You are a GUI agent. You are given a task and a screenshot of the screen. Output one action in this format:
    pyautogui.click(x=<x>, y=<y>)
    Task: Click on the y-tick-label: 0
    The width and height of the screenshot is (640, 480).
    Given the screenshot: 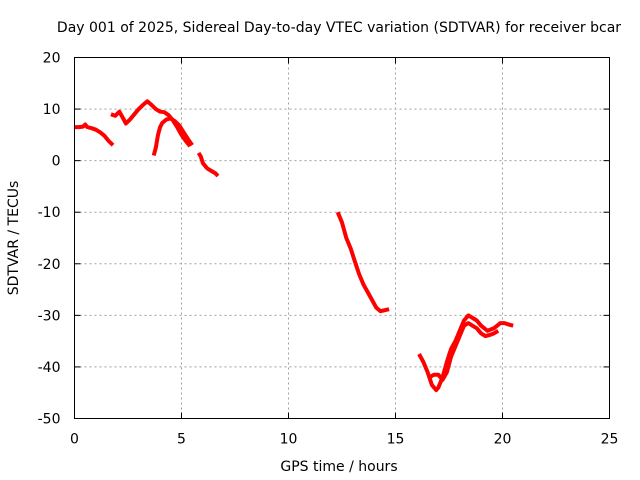 What is the action you would take?
    pyautogui.click(x=56, y=162)
    